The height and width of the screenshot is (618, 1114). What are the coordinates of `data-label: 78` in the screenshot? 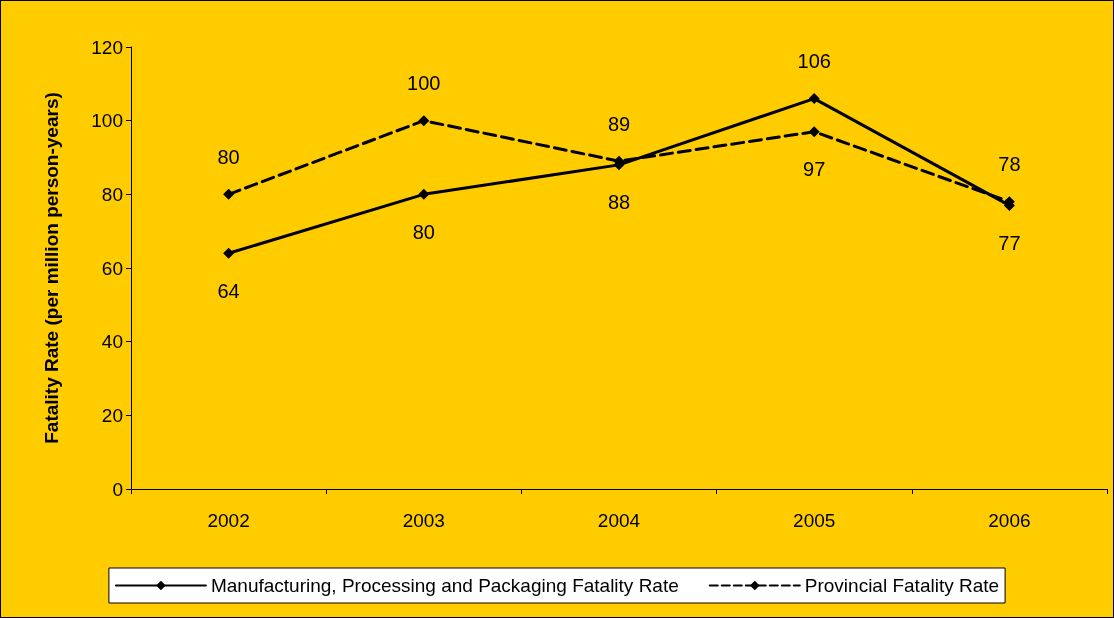 It's located at (1009, 164).